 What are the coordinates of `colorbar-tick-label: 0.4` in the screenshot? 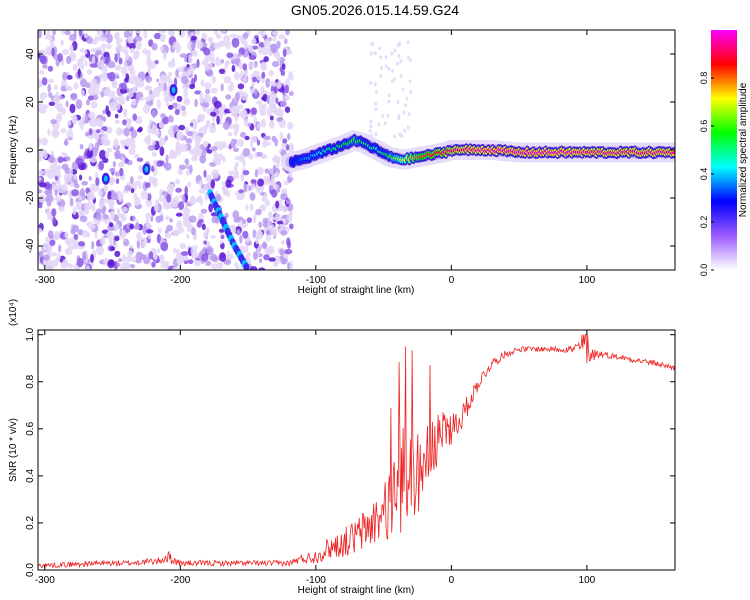 It's located at (704, 174).